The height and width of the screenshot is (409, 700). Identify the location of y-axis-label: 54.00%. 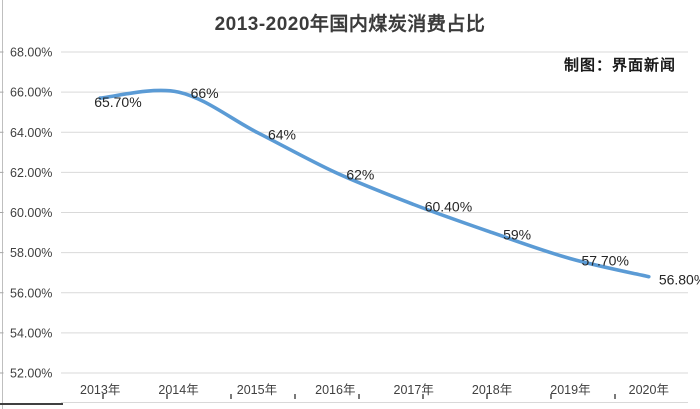
(31, 333).